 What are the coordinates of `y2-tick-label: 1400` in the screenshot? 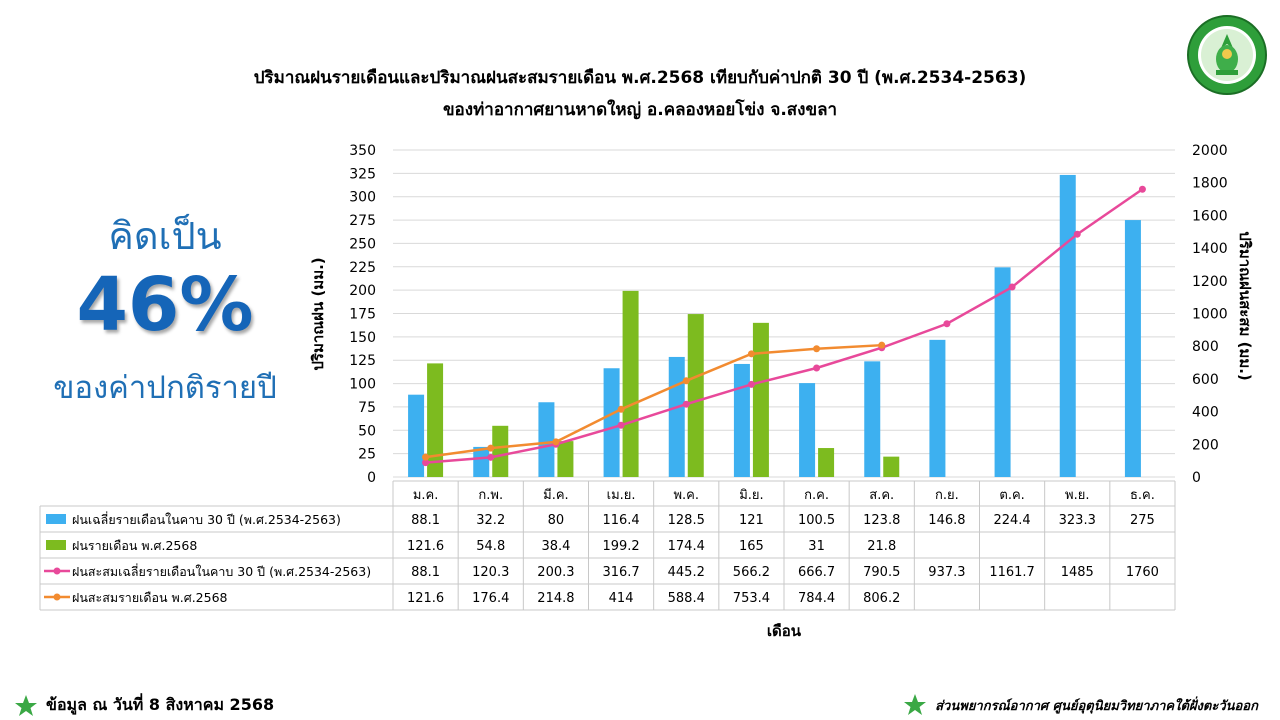 It's located at (1210, 249).